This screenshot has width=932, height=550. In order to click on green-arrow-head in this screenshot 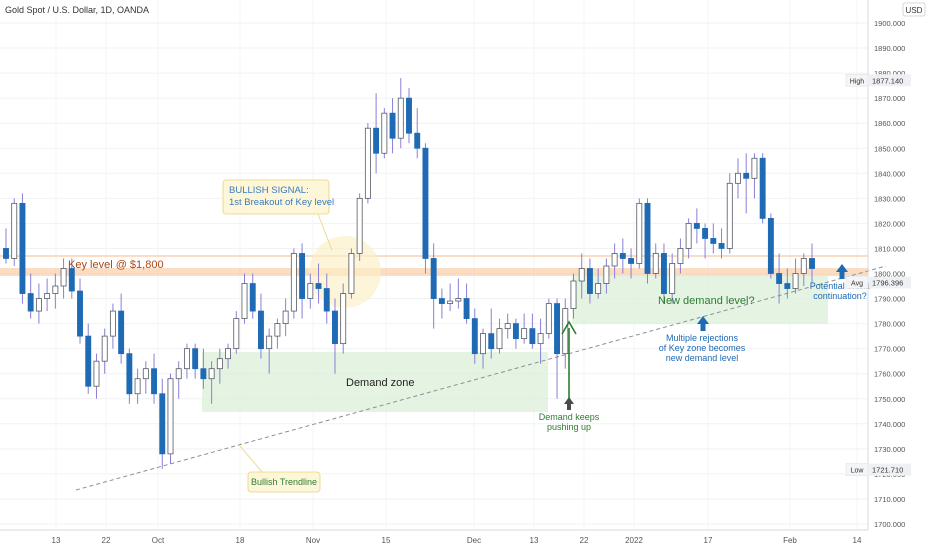, I will do `click(569, 327)`.